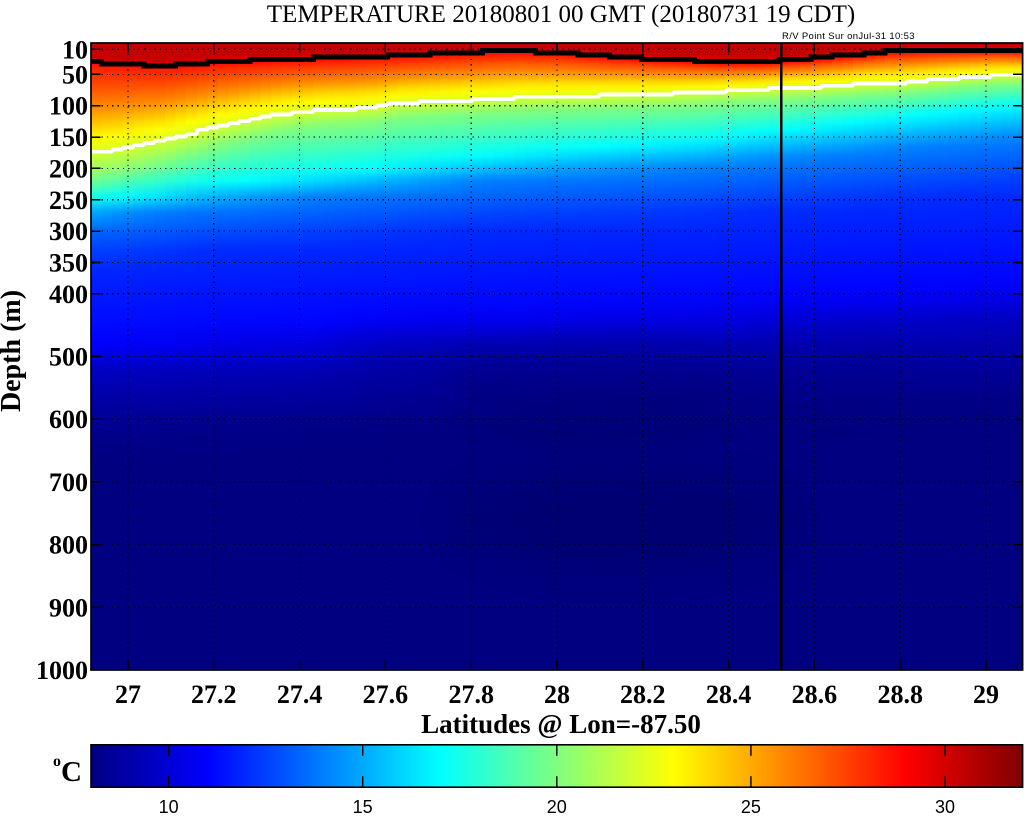 The width and height of the screenshot is (1029, 826). What do you see at coordinates (848, 36) in the screenshot?
I see `svg-text: R/V Point Sur onJul-31 10:53` at bounding box center [848, 36].